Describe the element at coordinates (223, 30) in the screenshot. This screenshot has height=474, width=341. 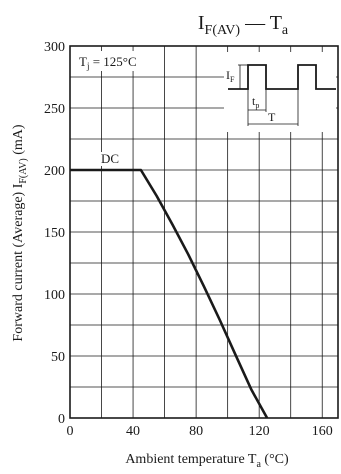
I see `title-current-subscript: F(AV)` at that location.